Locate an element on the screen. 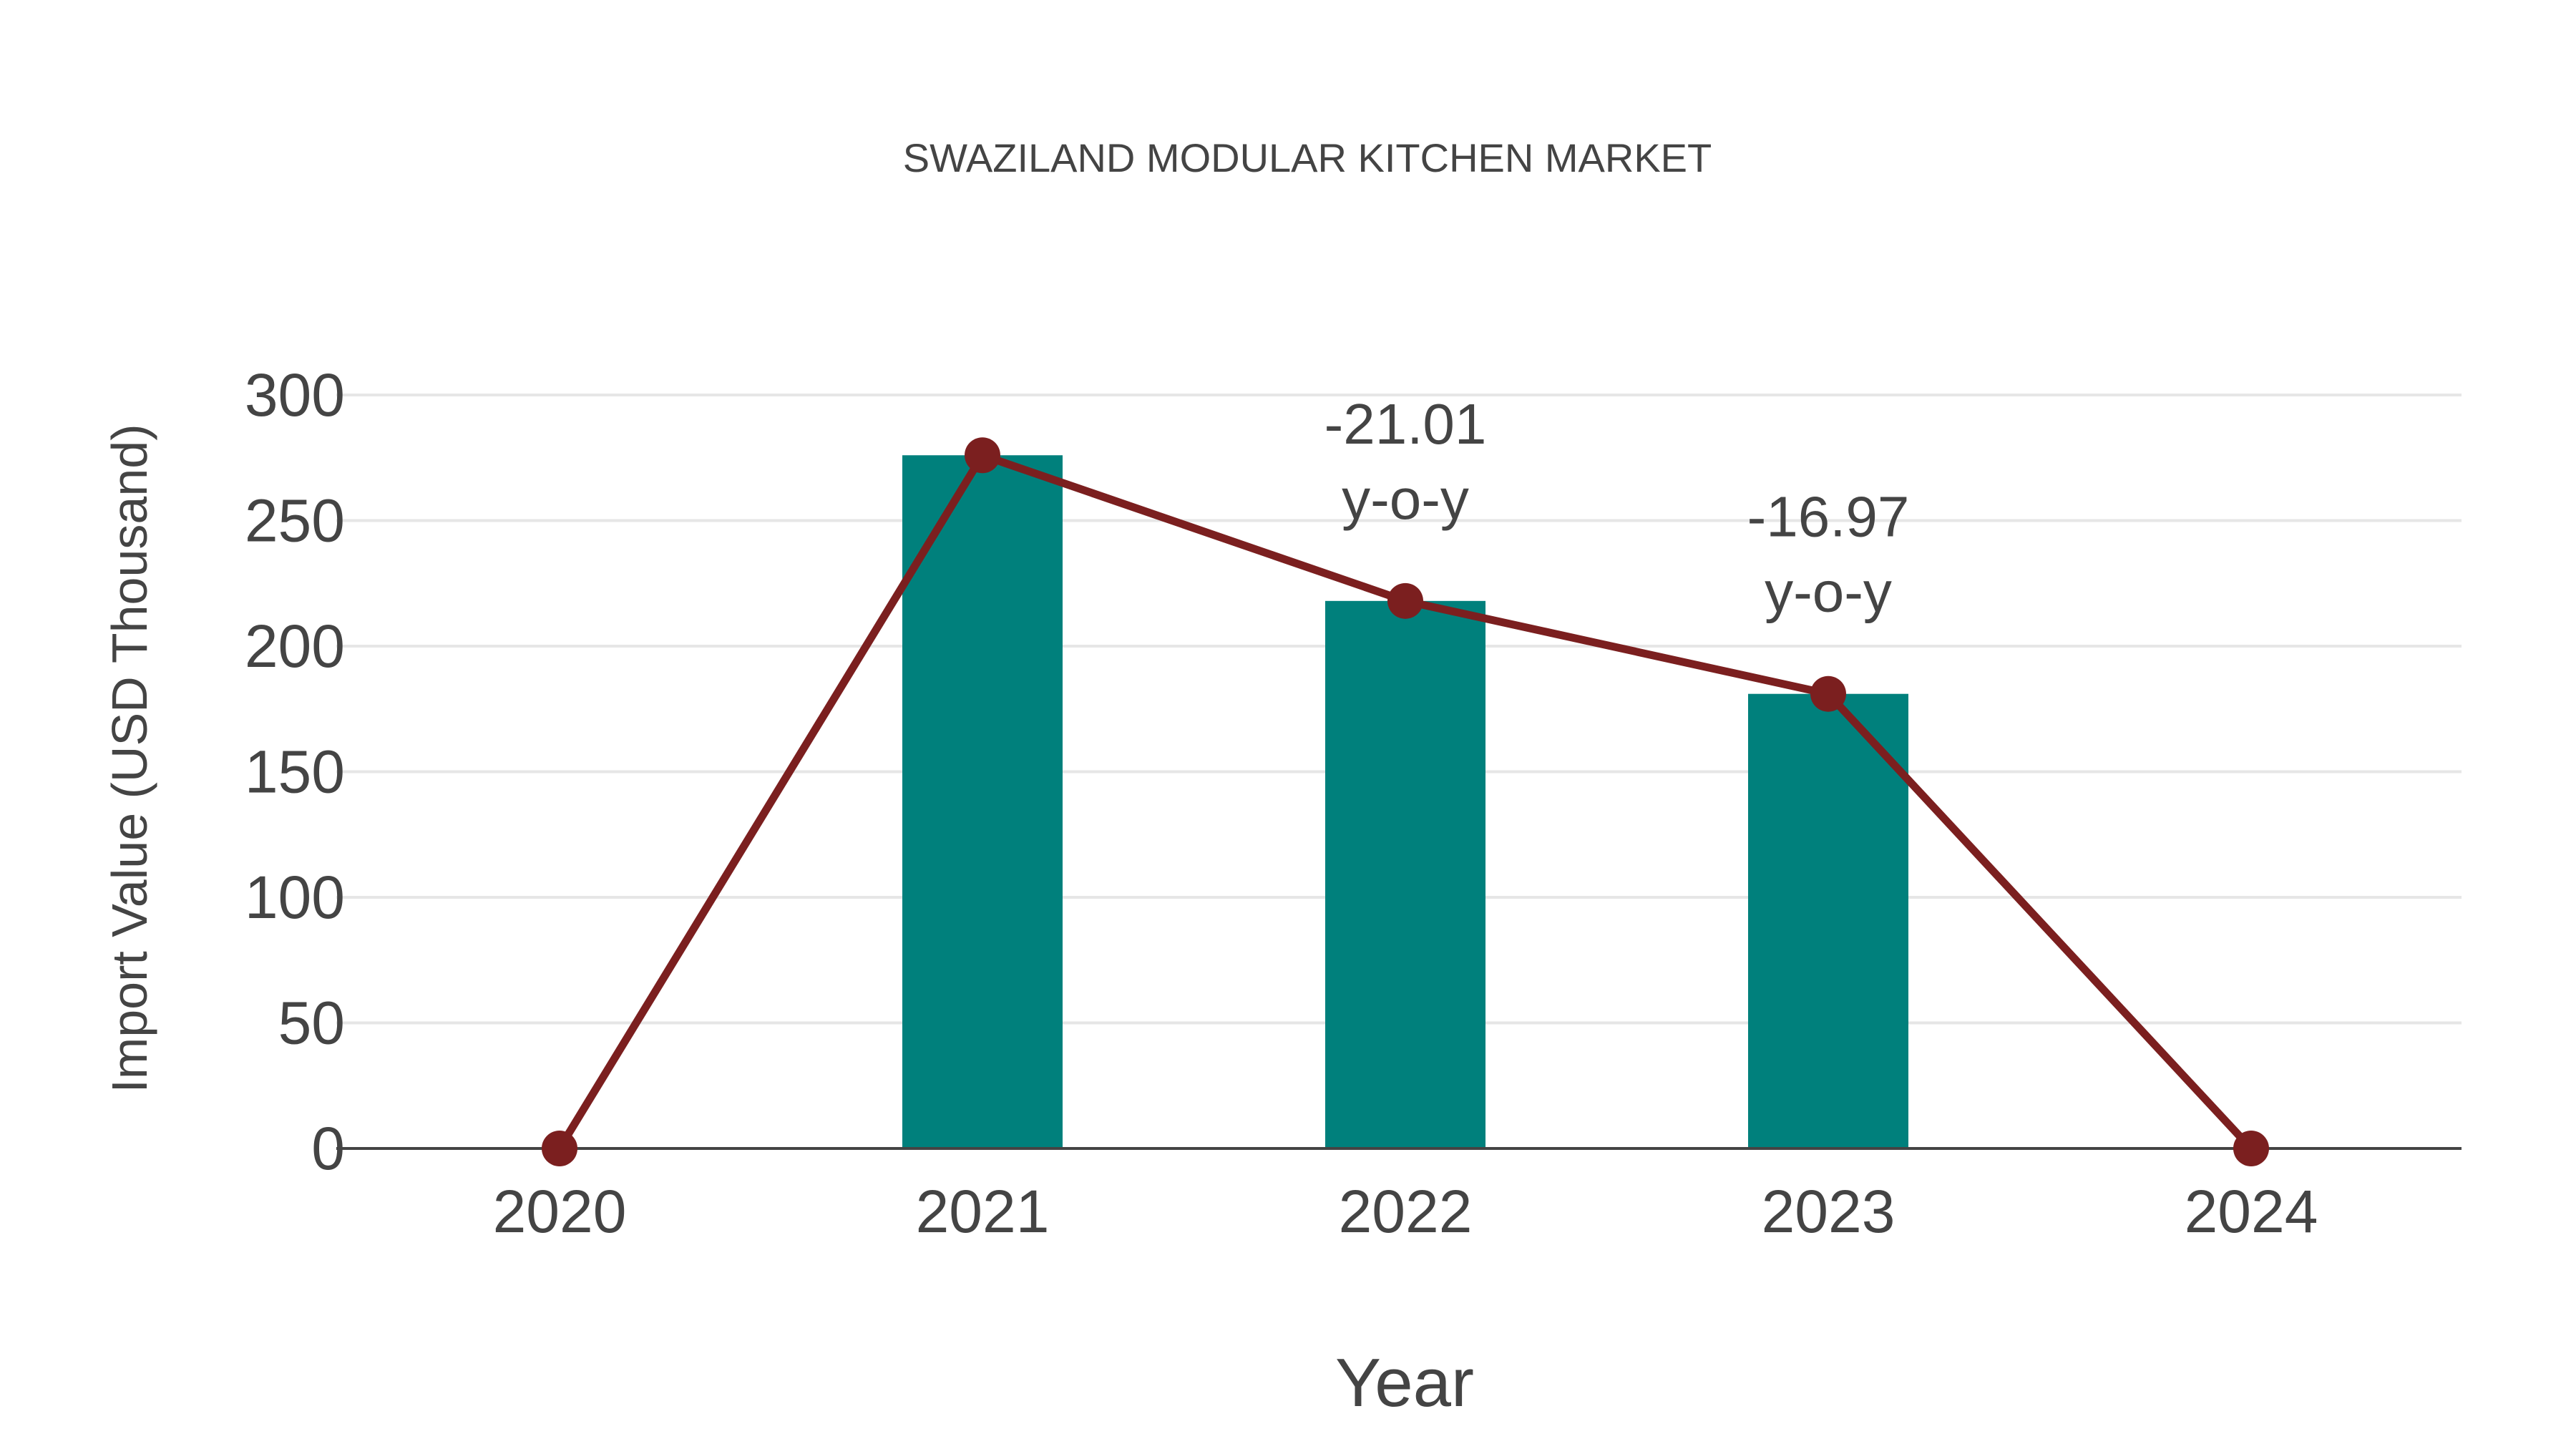  y-axis-label: Import Value (USD Thousand) is located at coordinates (129, 758).